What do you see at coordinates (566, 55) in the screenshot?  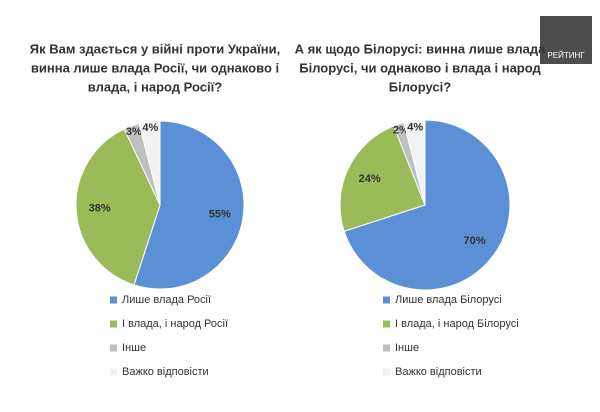 I see `logo: РЕЙТИНГ` at bounding box center [566, 55].